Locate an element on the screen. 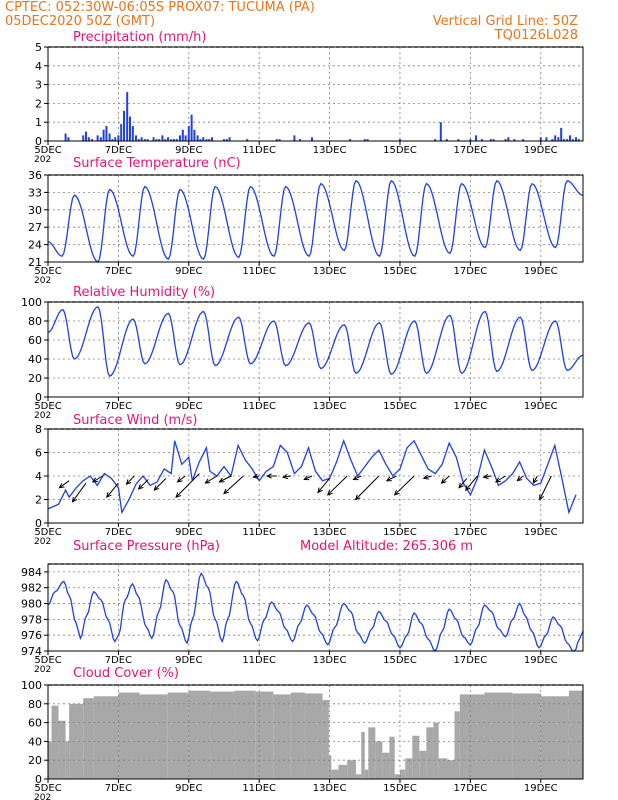 This screenshot has width=618, height=800. panel-title: Relative Humidity (%) is located at coordinates (144, 292).